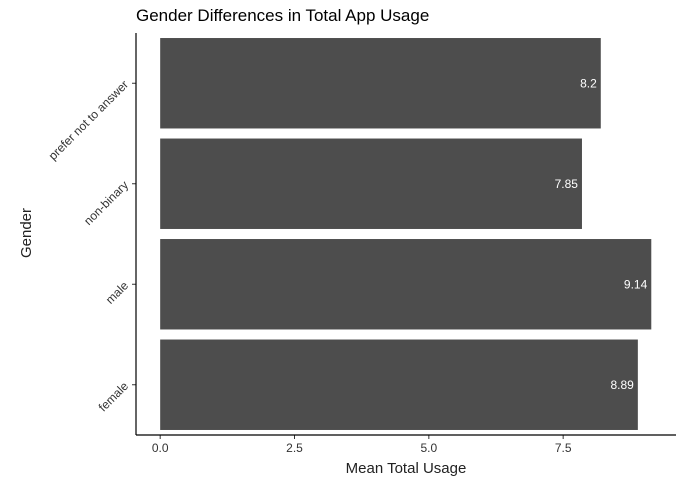 The width and height of the screenshot is (696, 488). What do you see at coordinates (563, 448) in the screenshot?
I see `x-tick-label: 7.5` at bounding box center [563, 448].